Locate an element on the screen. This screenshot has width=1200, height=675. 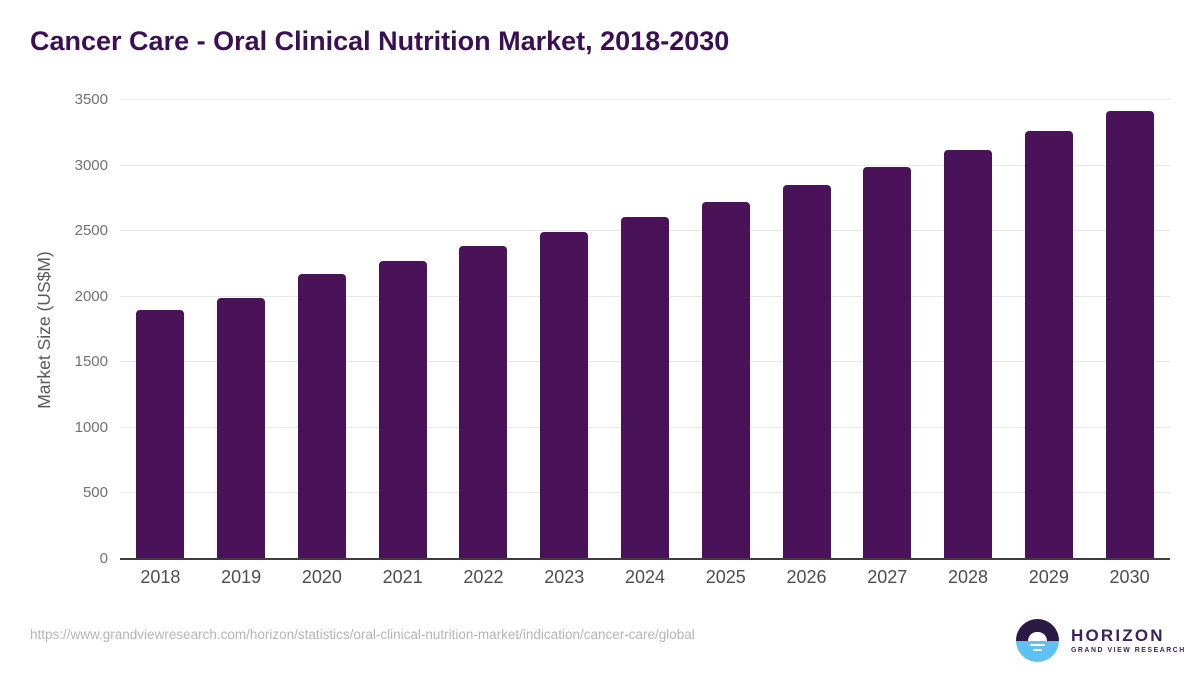
y-axis-tick-labels: 0 500 1000 1500 2000 2500 3000 3500 is located at coordinates (54, 329).